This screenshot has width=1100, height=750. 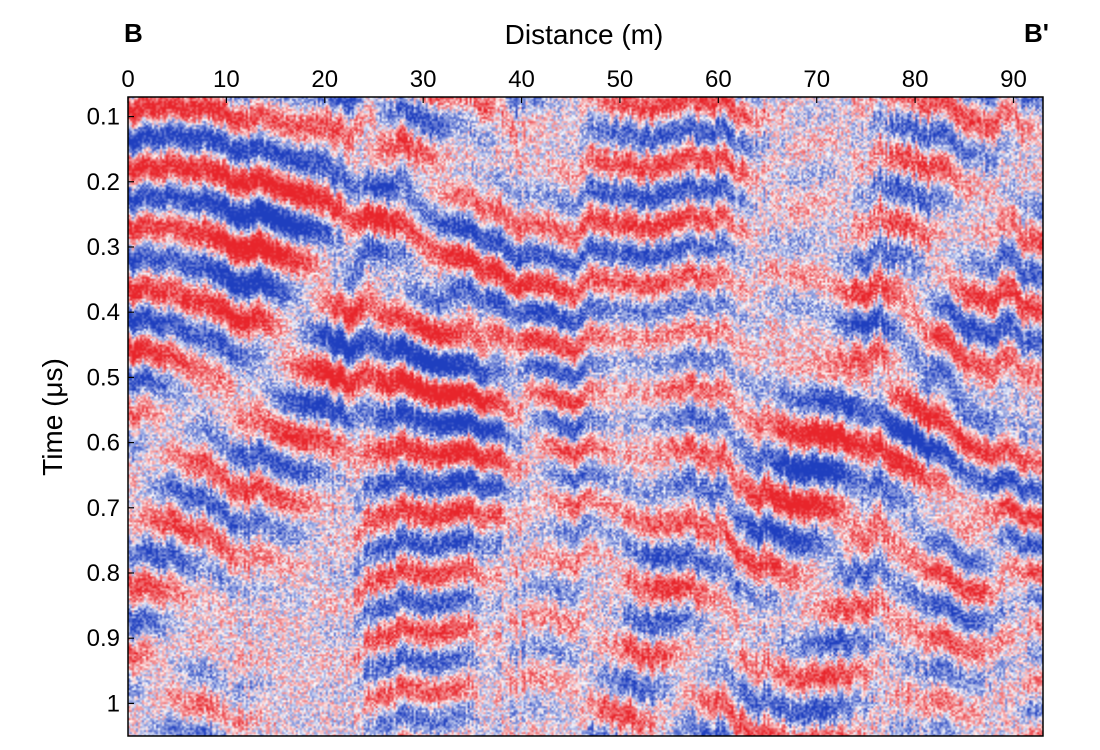 I want to click on x-tick-label: 80, so click(x=915, y=79).